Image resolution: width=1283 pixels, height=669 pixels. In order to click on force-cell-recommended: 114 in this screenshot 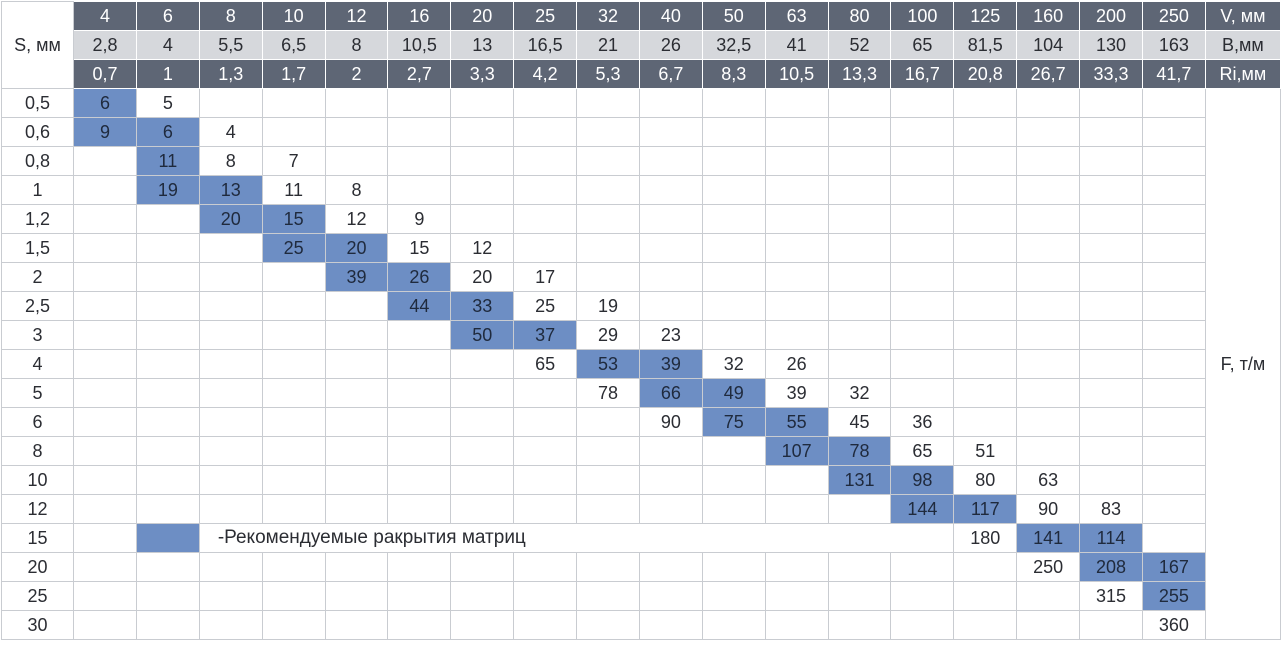, I will do `click(1111, 538)`.